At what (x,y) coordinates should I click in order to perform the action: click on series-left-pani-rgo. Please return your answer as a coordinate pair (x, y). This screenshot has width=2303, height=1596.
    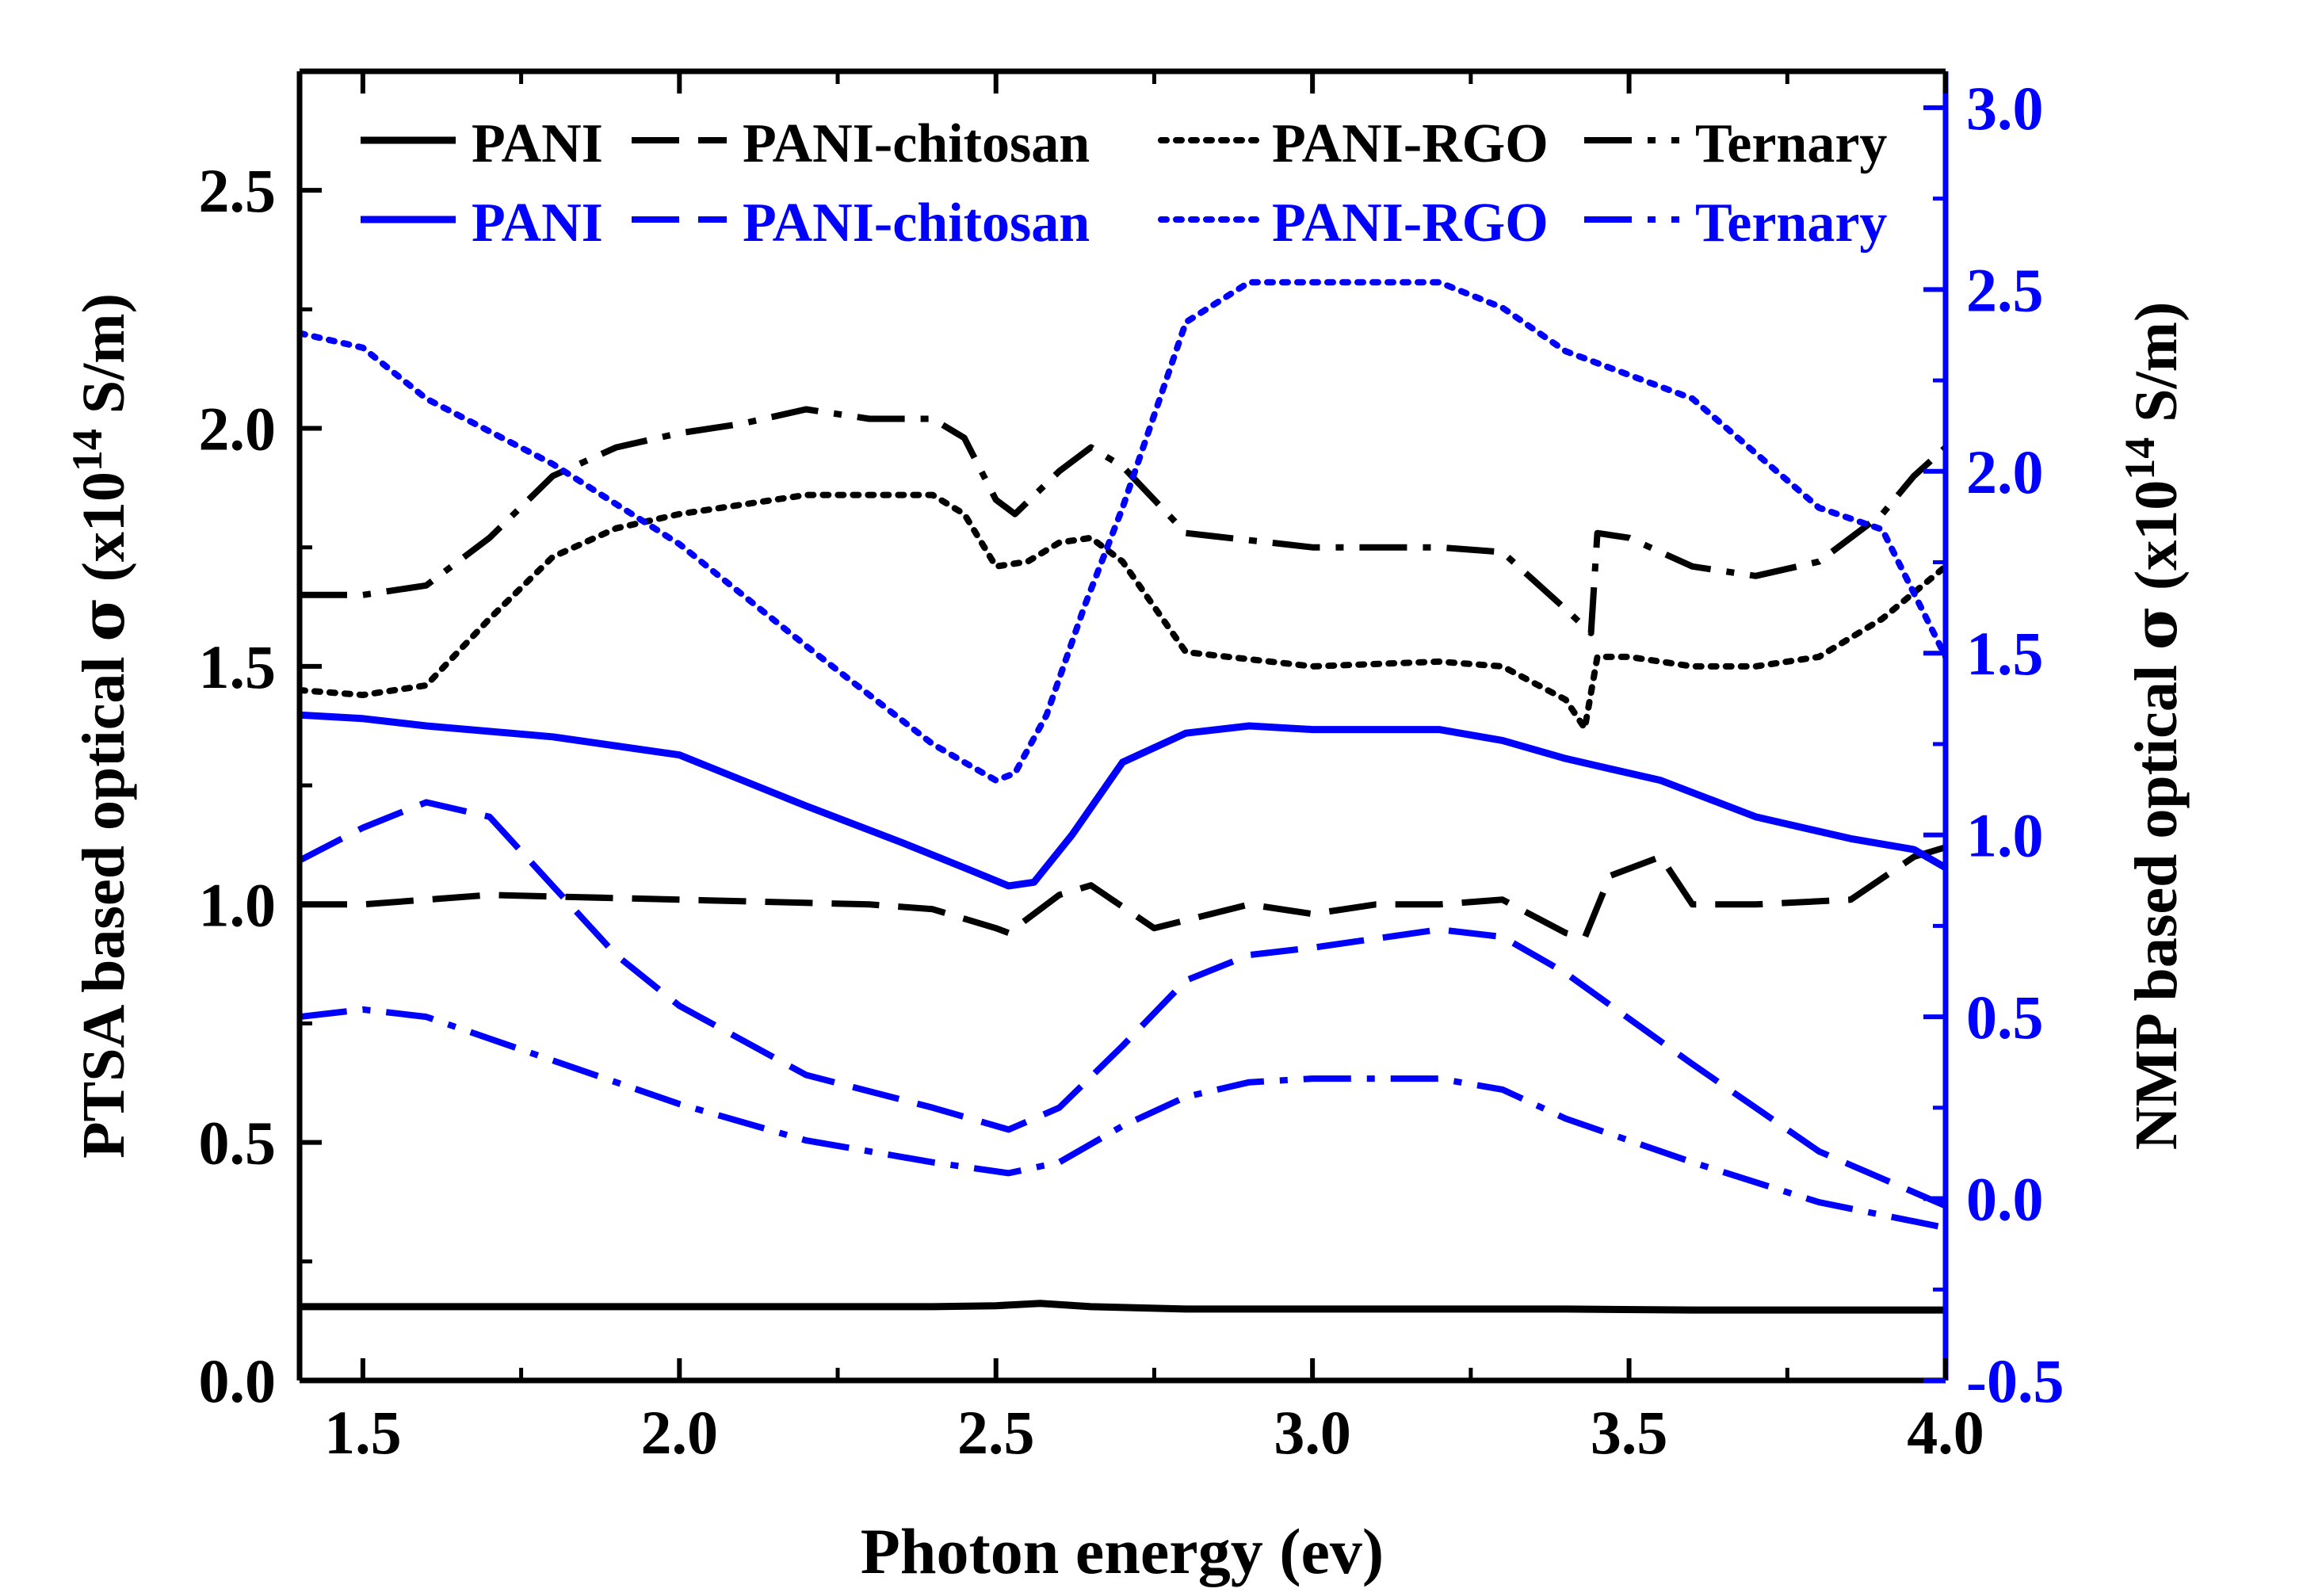
    Looking at the image, I should click on (1123, 611).